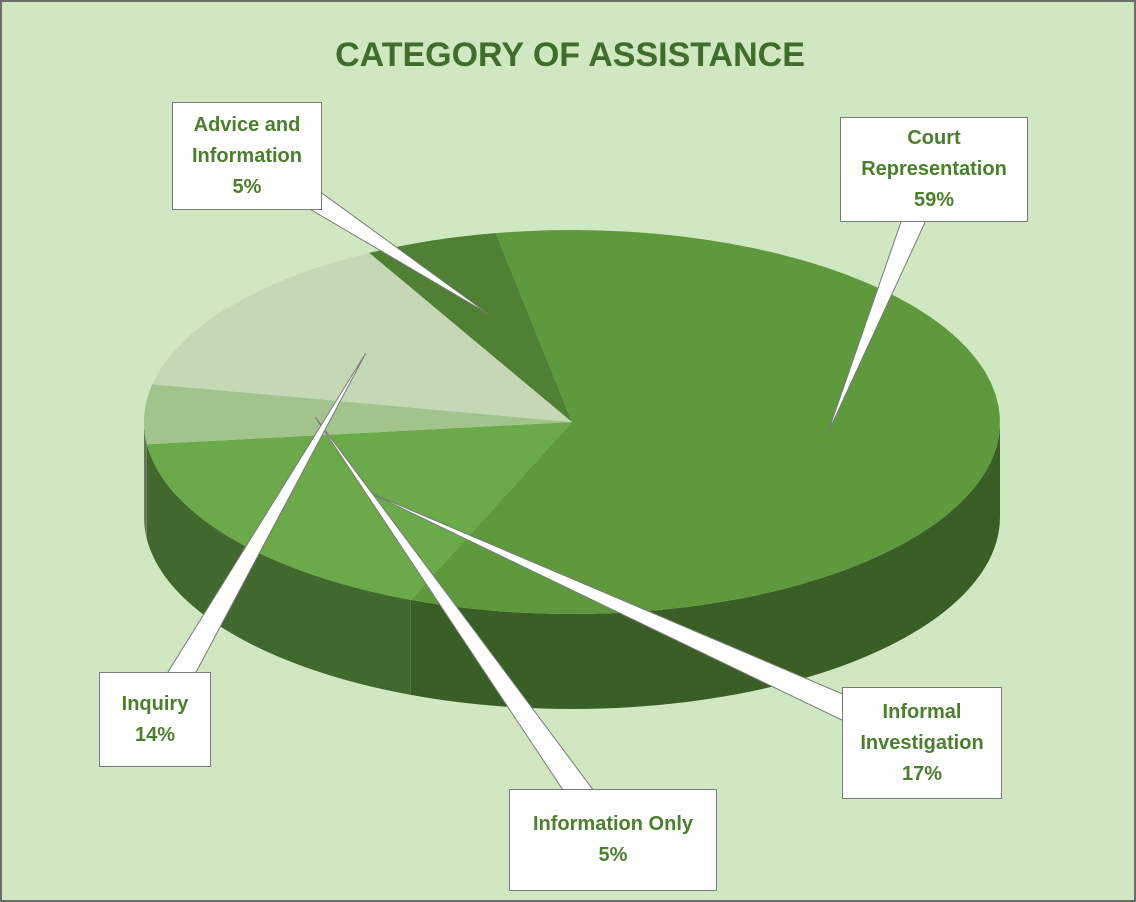 This screenshot has width=1136, height=902. I want to click on category-label: Inquiry, so click(155, 703).